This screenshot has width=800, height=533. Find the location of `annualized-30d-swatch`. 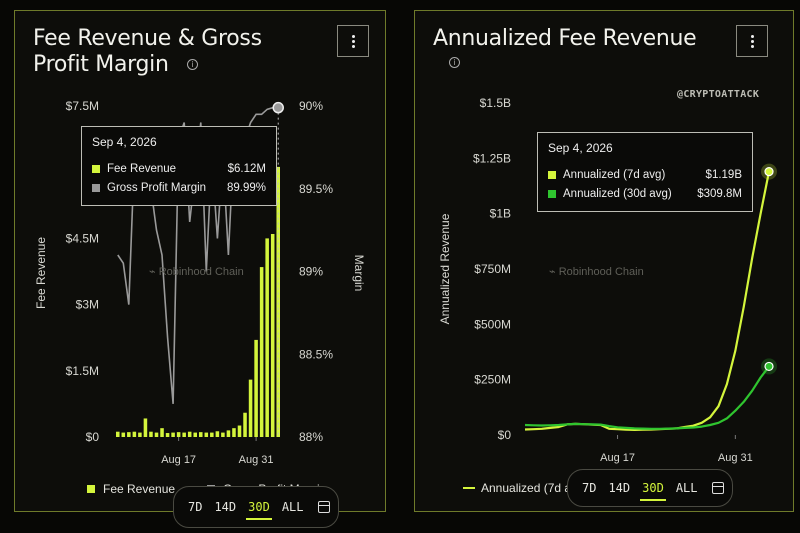

annualized-30d-swatch is located at coordinates (552, 193).